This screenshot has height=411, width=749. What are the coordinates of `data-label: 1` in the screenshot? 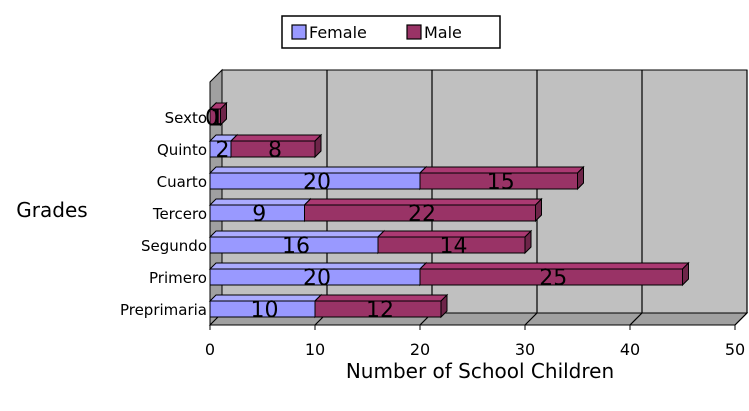 It's located at (217, 118).